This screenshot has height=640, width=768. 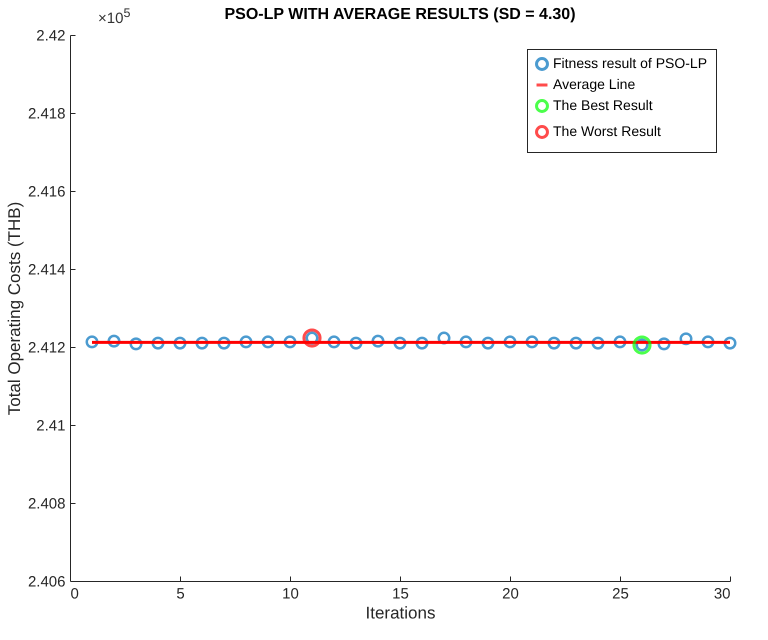 I want to click on legend-label: The Best Result, so click(x=603, y=105).